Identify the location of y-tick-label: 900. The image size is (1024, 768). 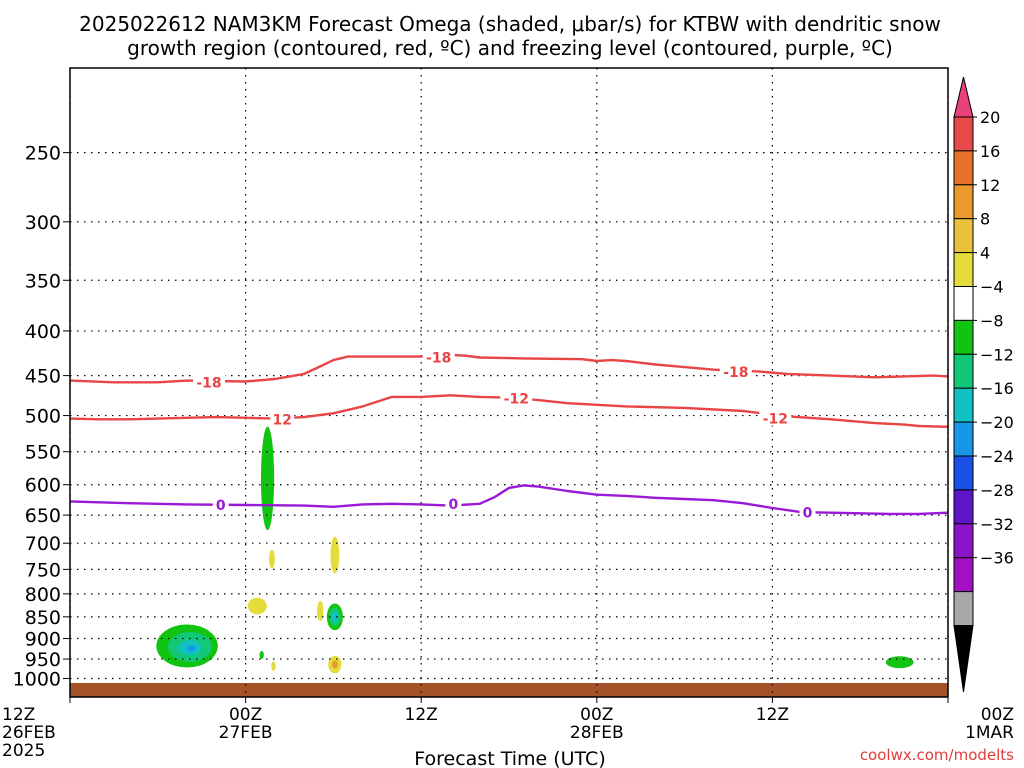
(43, 640).